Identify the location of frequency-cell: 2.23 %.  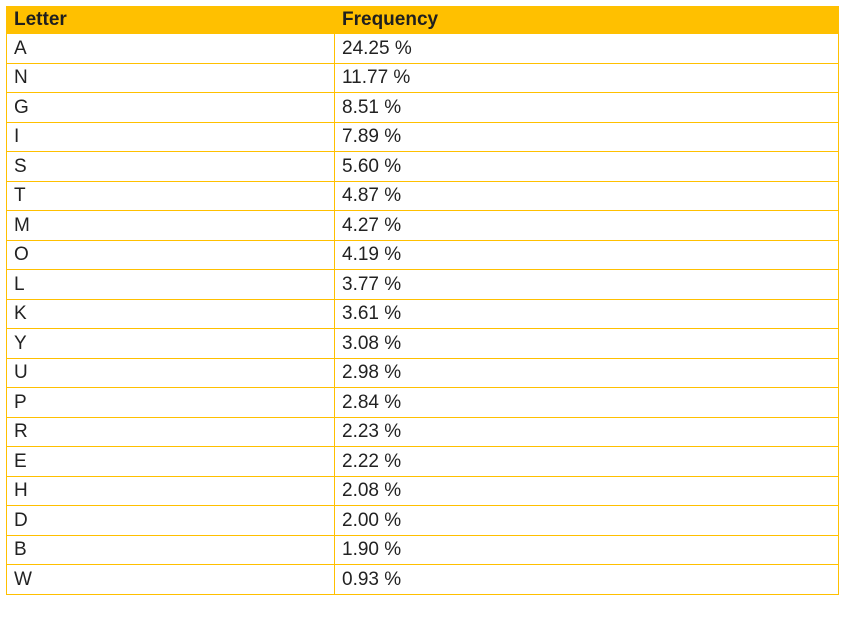
(586, 431).